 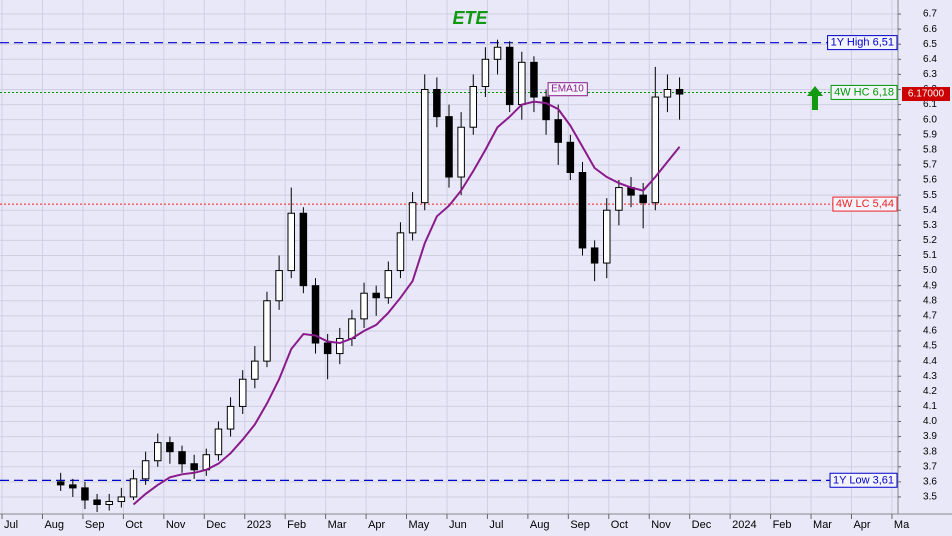 What do you see at coordinates (902, 525) in the screenshot?
I see `x-tick-label: Ma` at bounding box center [902, 525].